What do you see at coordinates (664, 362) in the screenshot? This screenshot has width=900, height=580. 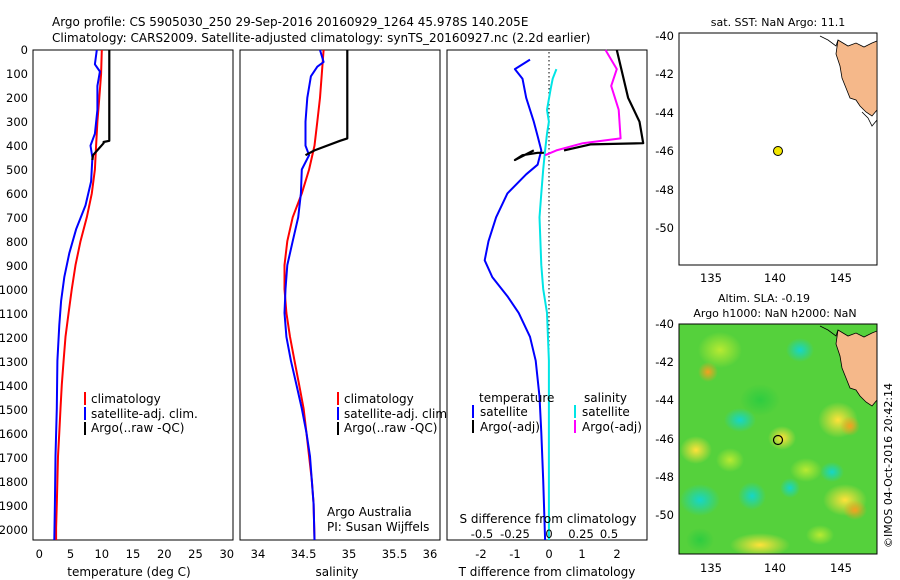 I see `sla-ytick-42: -42` at bounding box center [664, 362].